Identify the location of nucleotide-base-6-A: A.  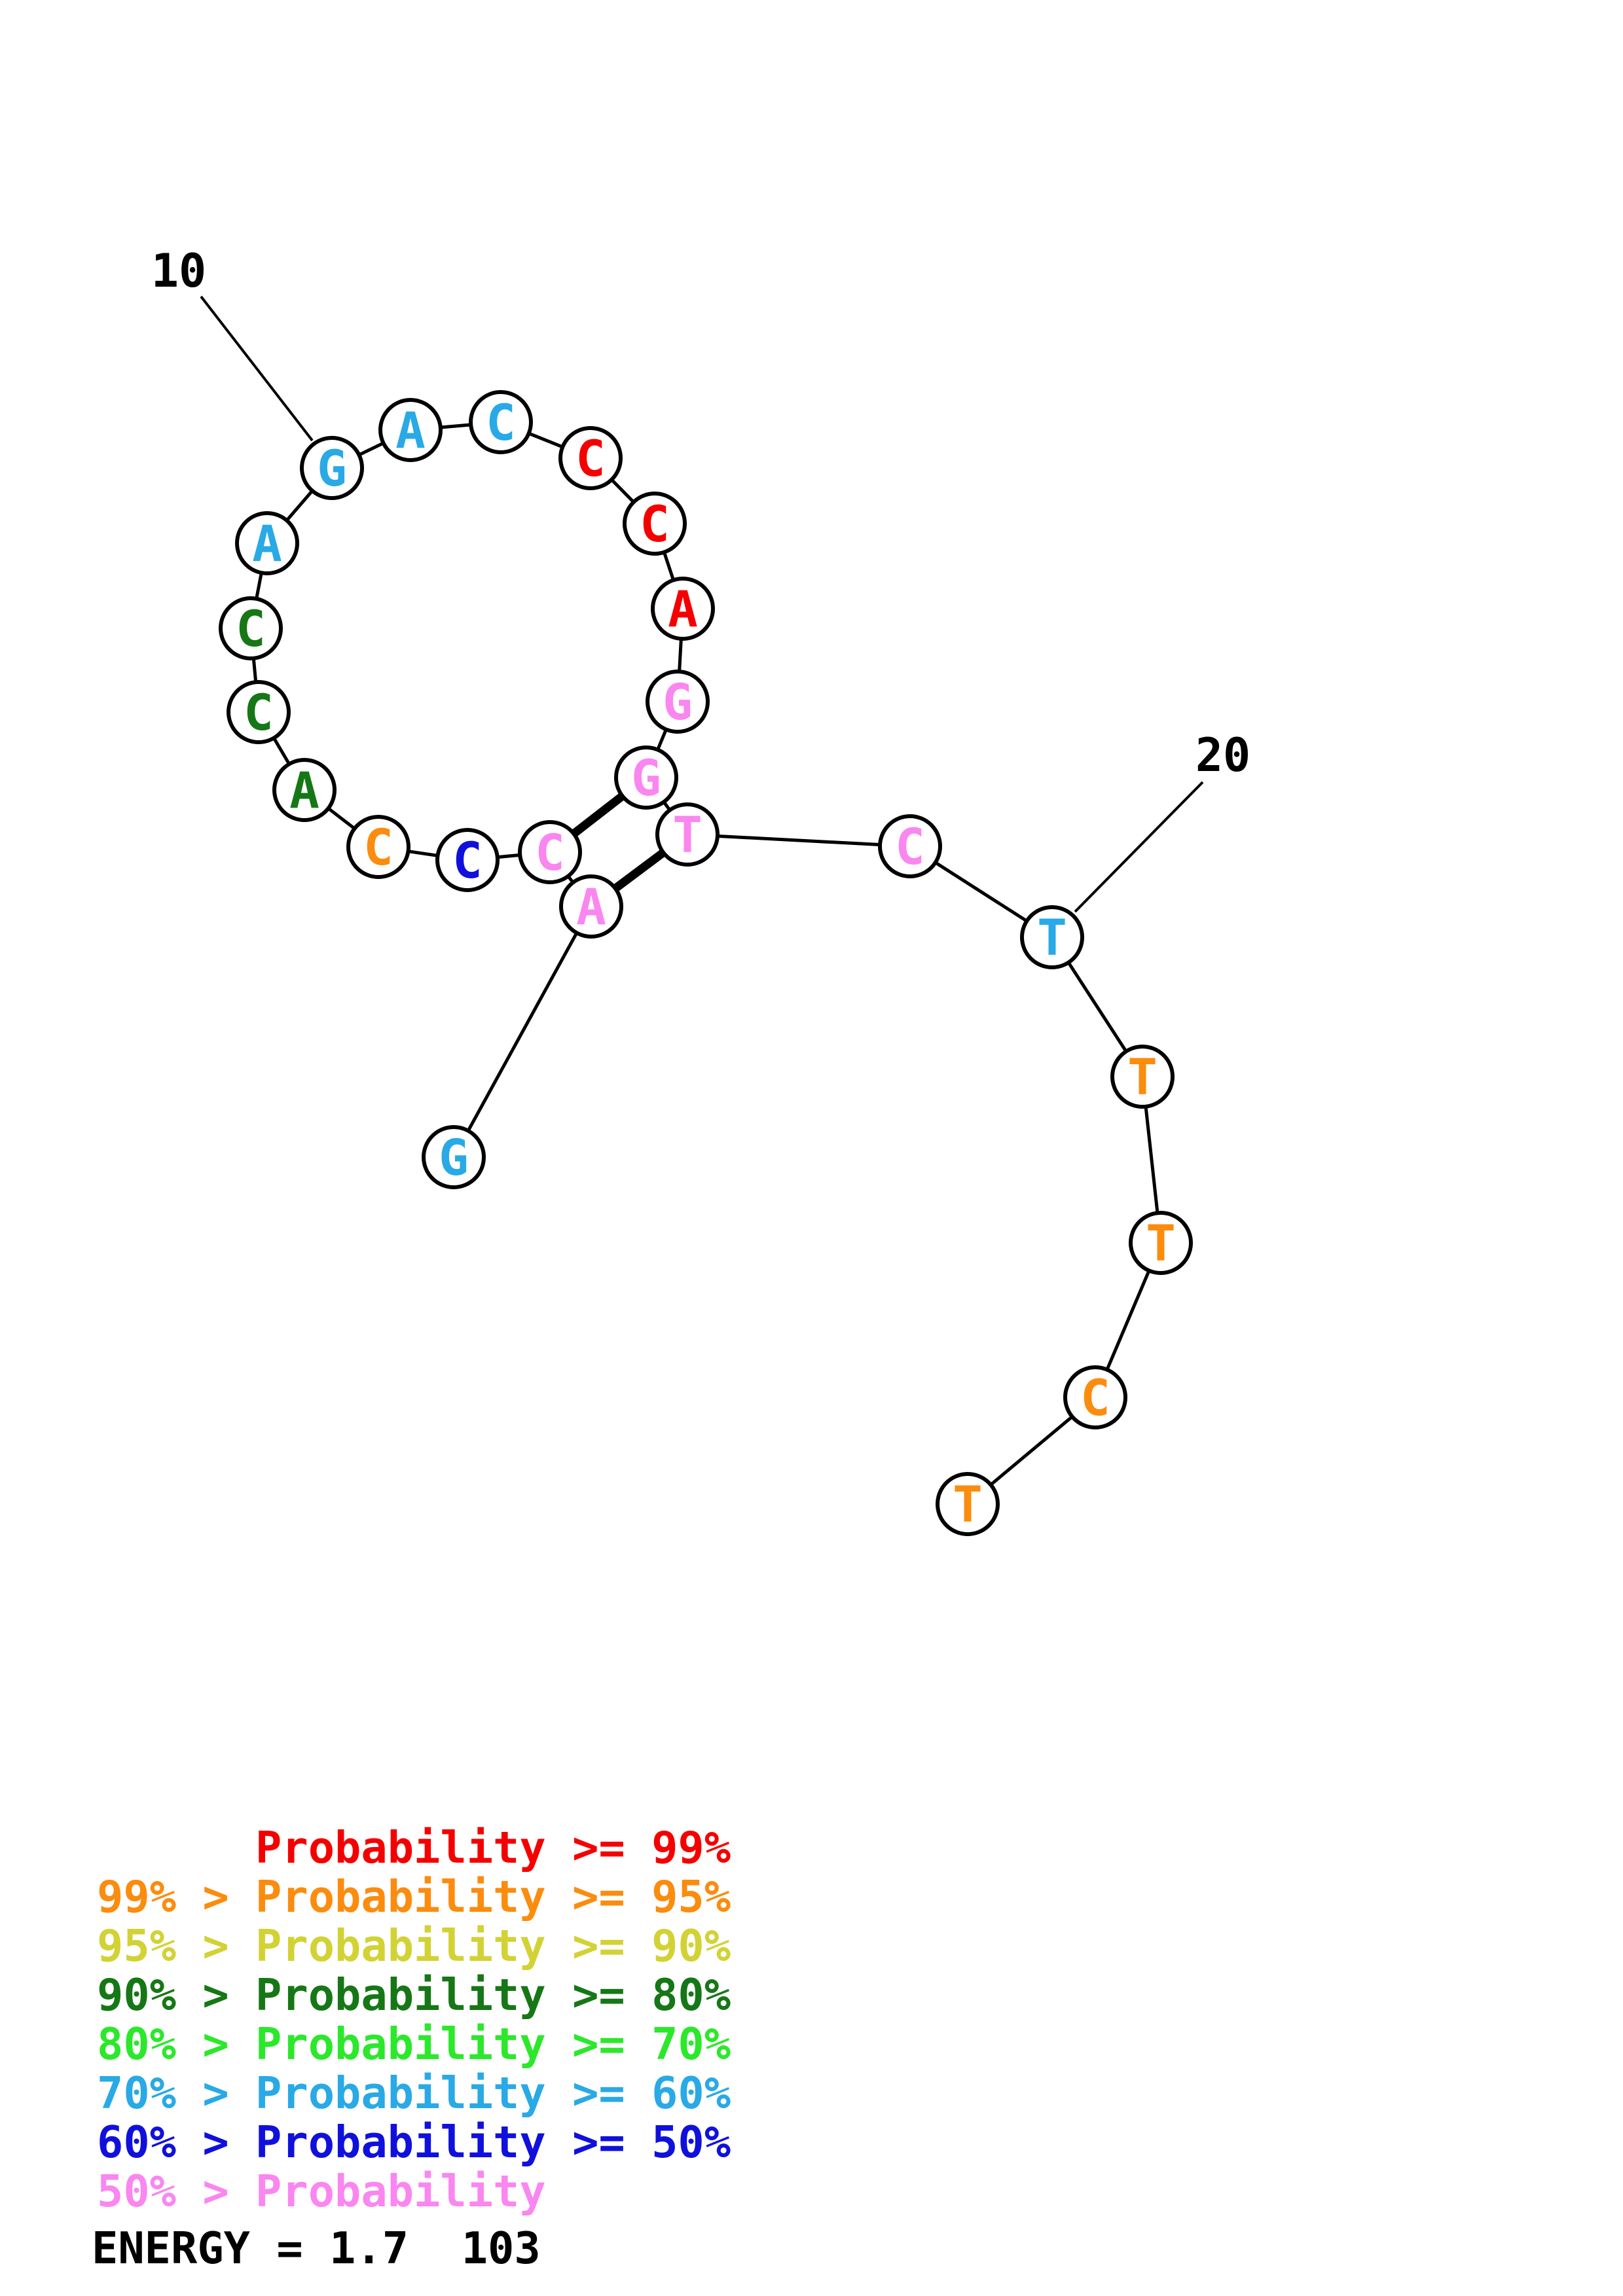
(304, 790).